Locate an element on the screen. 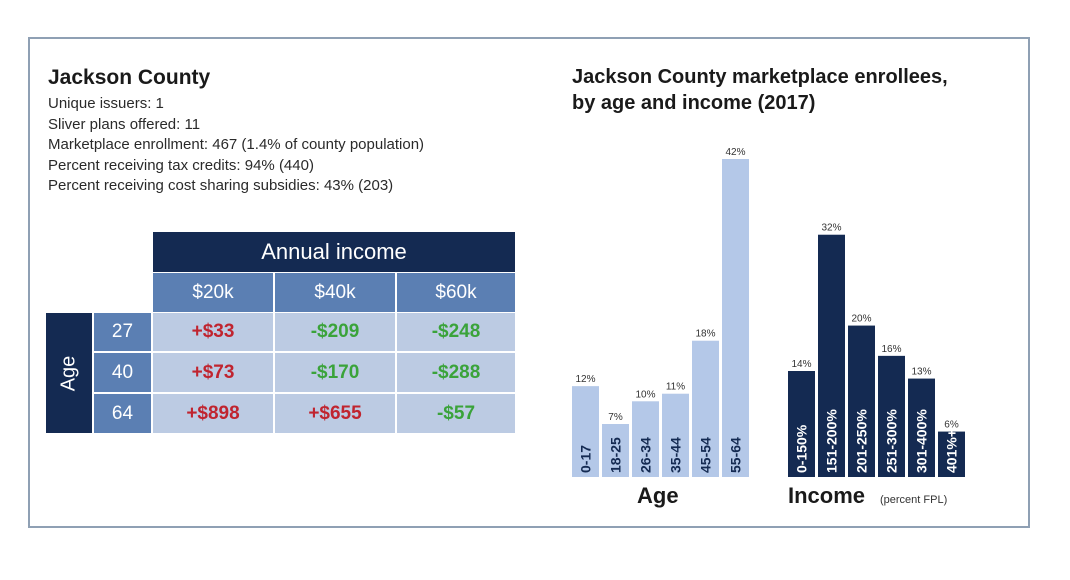 The height and width of the screenshot is (580, 1070). income-bar-251-300% is located at coordinates (891, 416).